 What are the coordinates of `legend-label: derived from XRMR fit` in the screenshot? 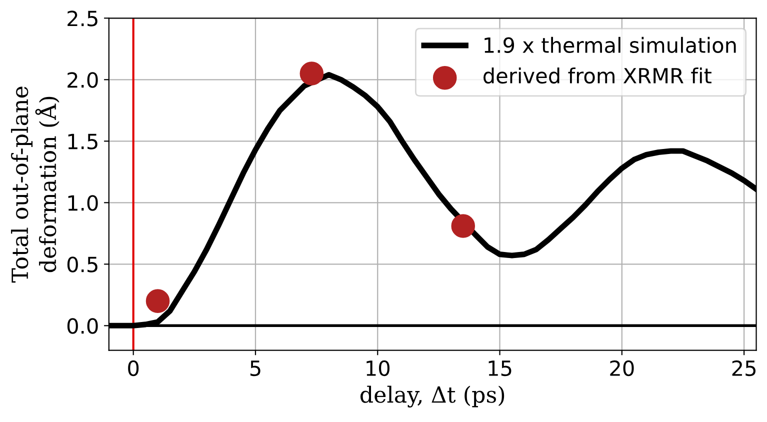 It's located at (598, 75).